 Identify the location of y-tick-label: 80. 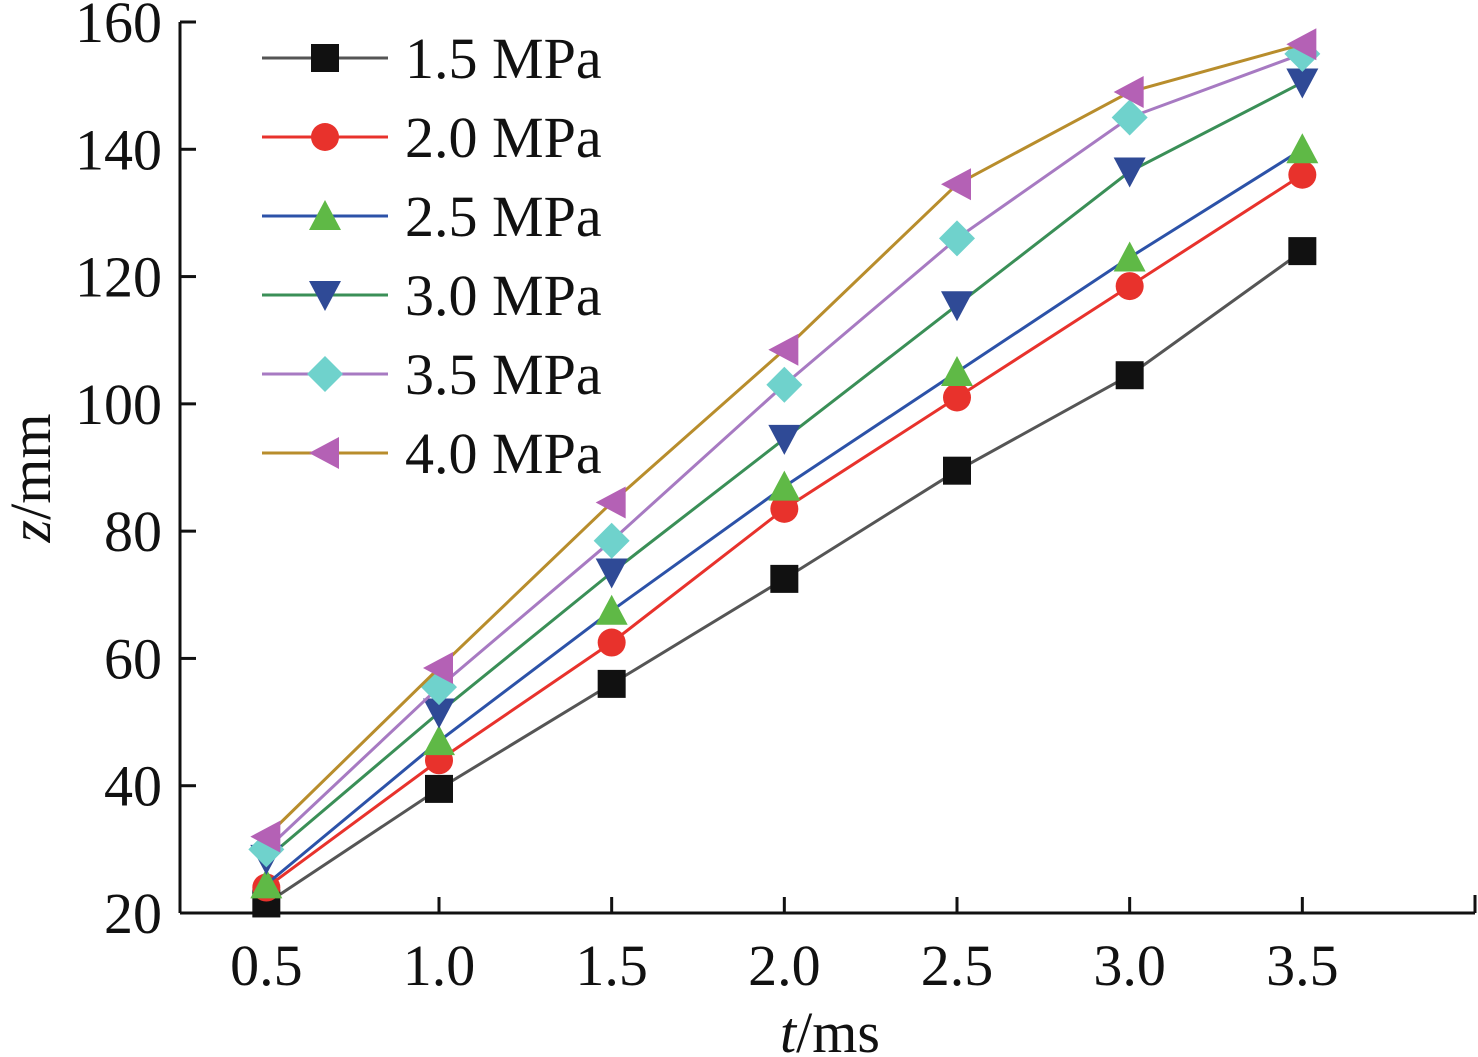
(133, 531).